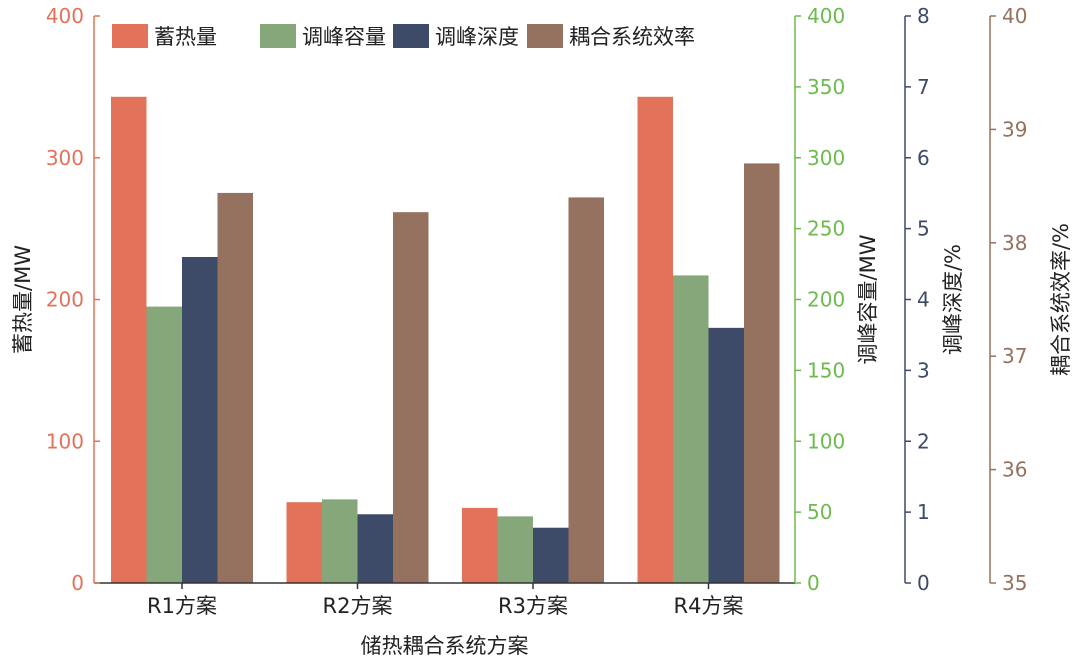  Describe the element at coordinates (762, 373) in the screenshot. I see `bar-耦合系统效率-R4方案` at that location.